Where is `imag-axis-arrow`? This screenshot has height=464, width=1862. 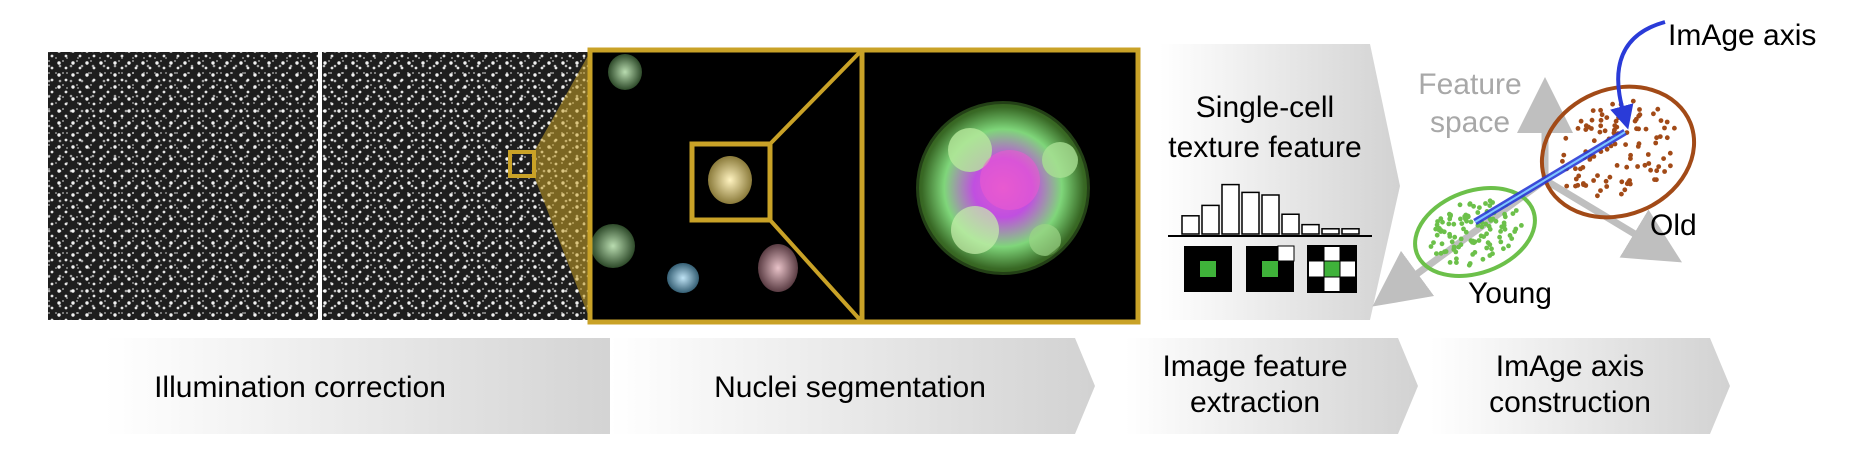
imag-axis-arrow is located at coordinates (1638, 75).